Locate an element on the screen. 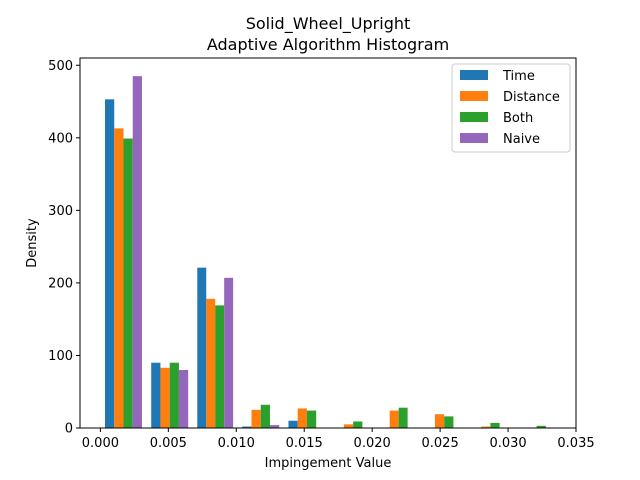 The width and height of the screenshot is (640, 480). x-tick-label: 0.010 is located at coordinates (236, 443).